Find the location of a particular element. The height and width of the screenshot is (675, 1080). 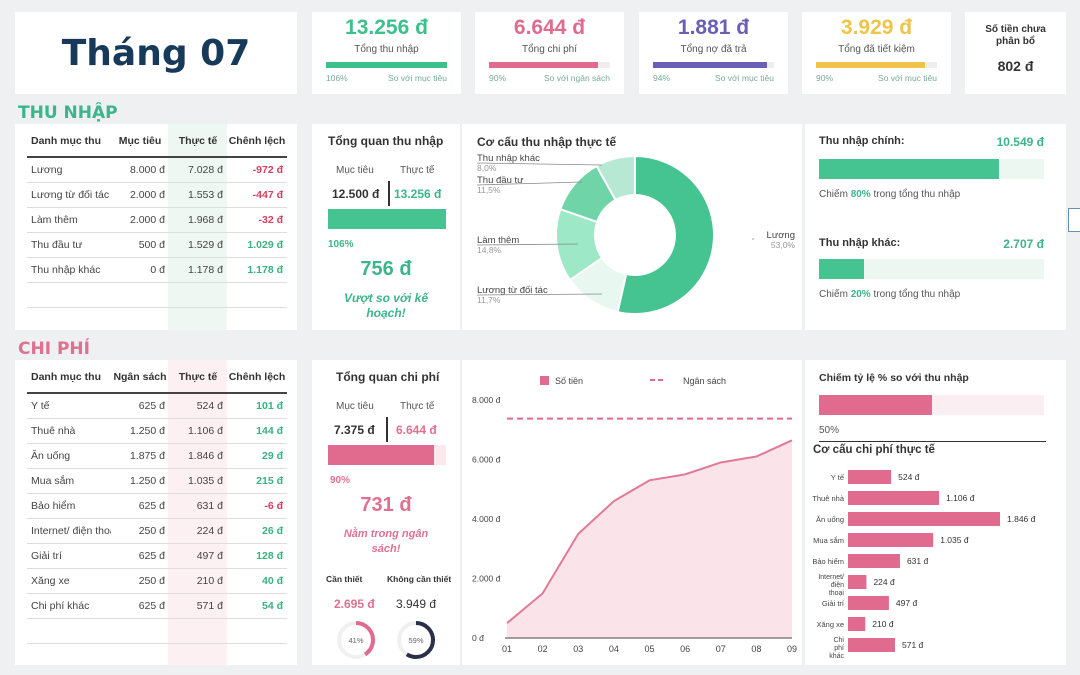

table-row: Làm thêm 2.000 đ 1.968 đ -32 đ is located at coordinates (157, 220).